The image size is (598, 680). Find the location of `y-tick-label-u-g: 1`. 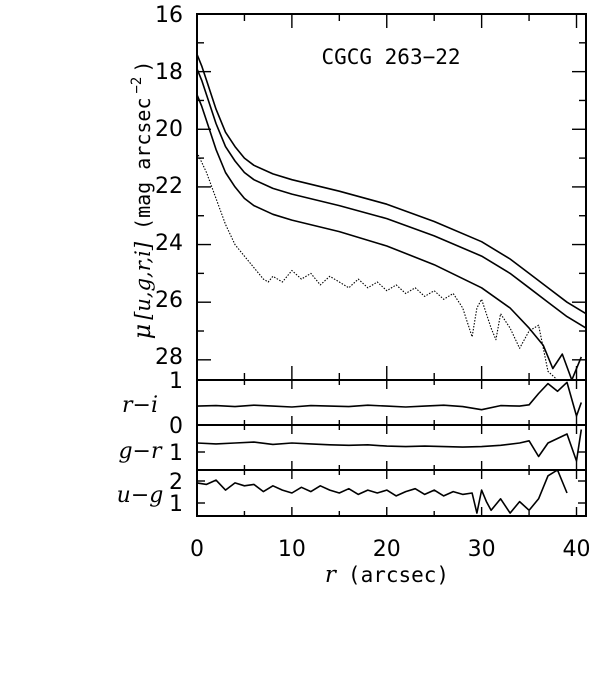

y-tick-label-u-g: 1 is located at coordinates (176, 504).